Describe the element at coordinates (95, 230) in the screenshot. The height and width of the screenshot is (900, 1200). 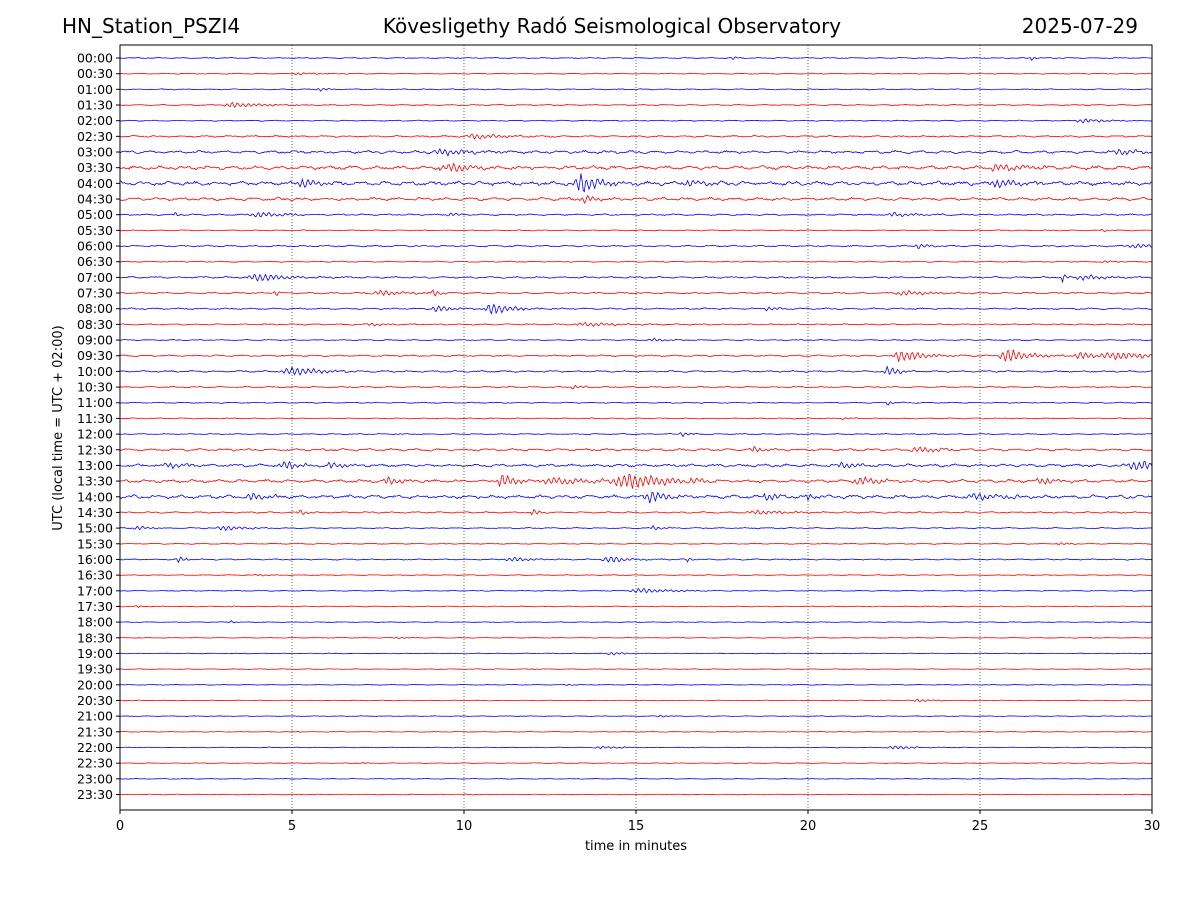
I see `y-tick-label-11: 05:30` at that location.